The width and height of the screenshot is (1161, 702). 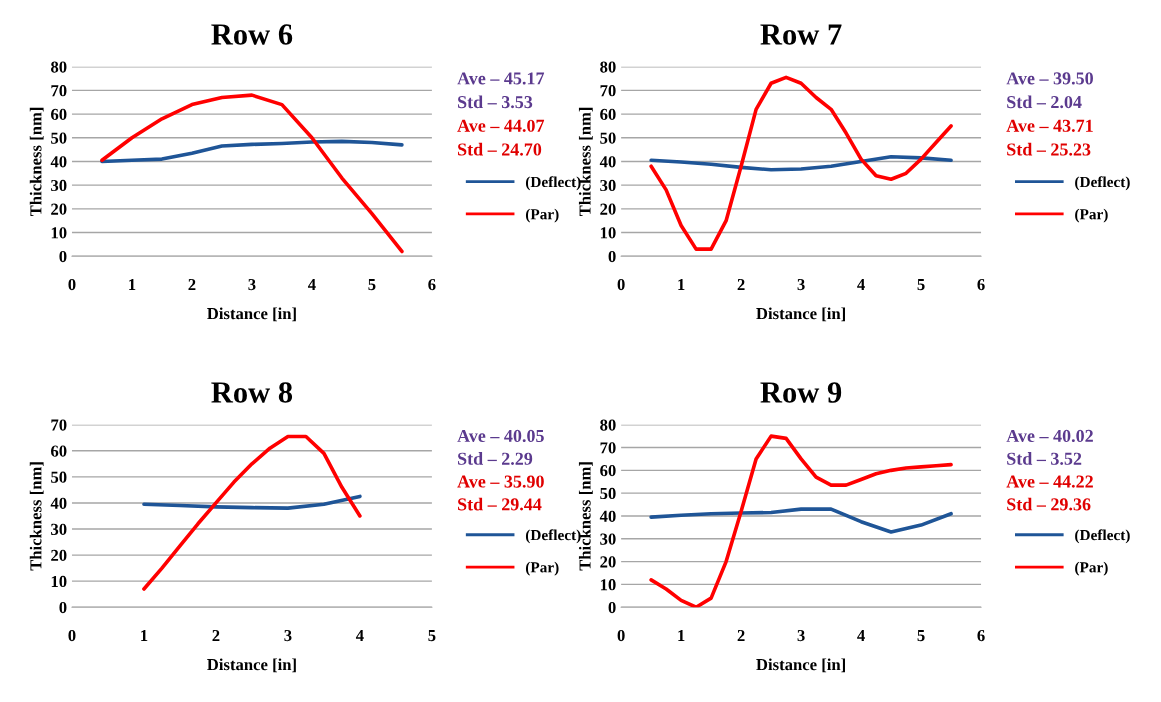 What do you see at coordinates (501, 78) in the screenshot?
I see `text: Ave – 45.17` at bounding box center [501, 78].